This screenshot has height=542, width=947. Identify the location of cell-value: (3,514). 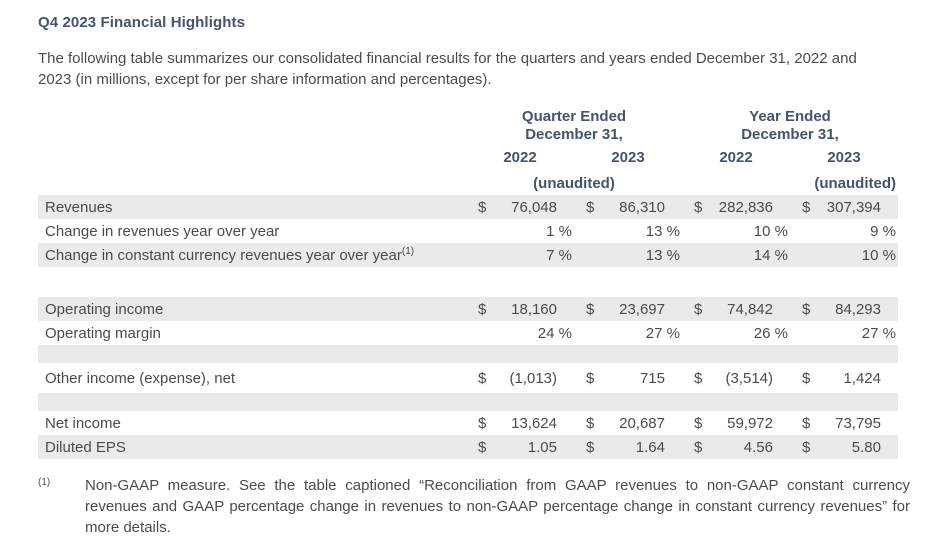
(749, 378).